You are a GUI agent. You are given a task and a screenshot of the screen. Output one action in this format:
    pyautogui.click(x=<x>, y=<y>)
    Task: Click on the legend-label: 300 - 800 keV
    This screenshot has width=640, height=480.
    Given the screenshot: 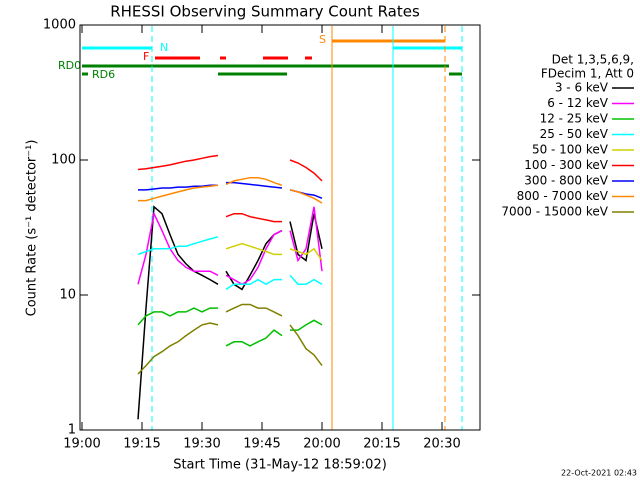 What is the action you would take?
    pyautogui.click(x=566, y=181)
    